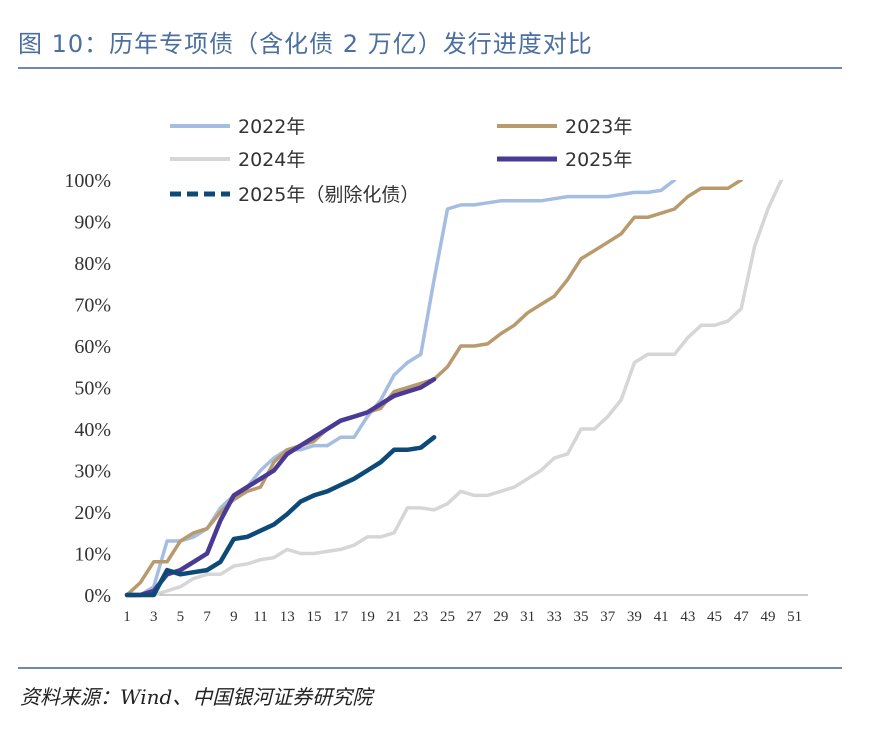  I want to click on x-tick-label: 23, so click(420, 617).